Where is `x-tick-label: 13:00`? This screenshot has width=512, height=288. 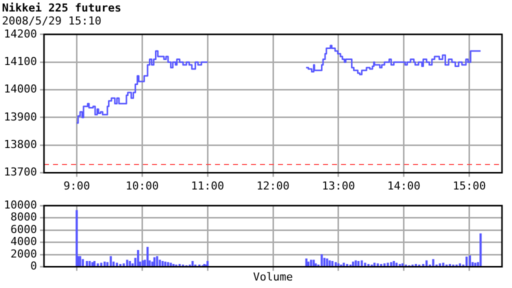
x-tick-label: 13:00 is located at coordinates (338, 185).